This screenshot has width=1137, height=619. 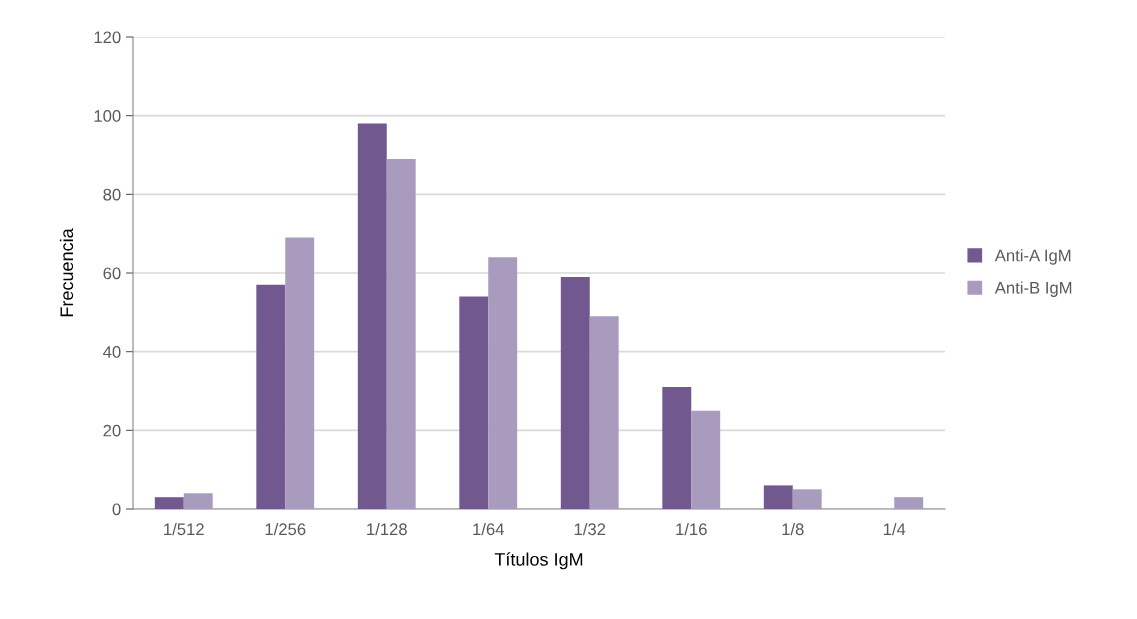 What do you see at coordinates (488, 529) in the screenshot?
I see `x-tick-label: 1/64` at bounding box center [488, 529].